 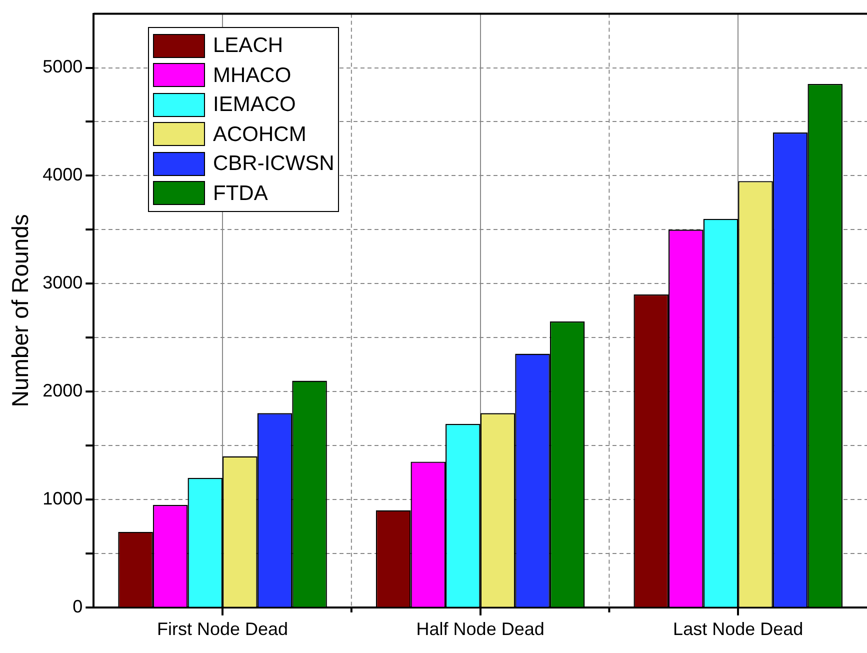 I want to click on x-tick-label: First Node Dead, so click(x=222, y=629).